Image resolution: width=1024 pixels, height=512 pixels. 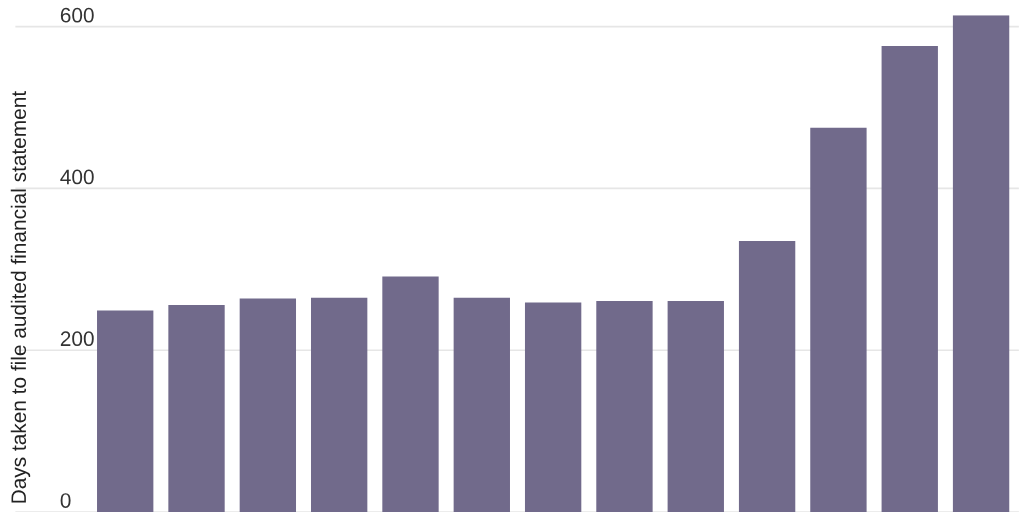 I want to click on y-tick-label: 400, so click(x=77, y=177).